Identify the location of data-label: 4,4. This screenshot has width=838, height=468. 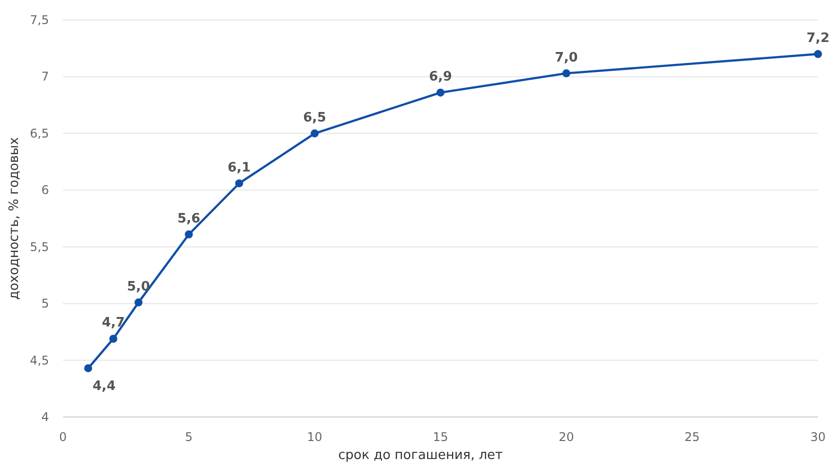
(104, 386).